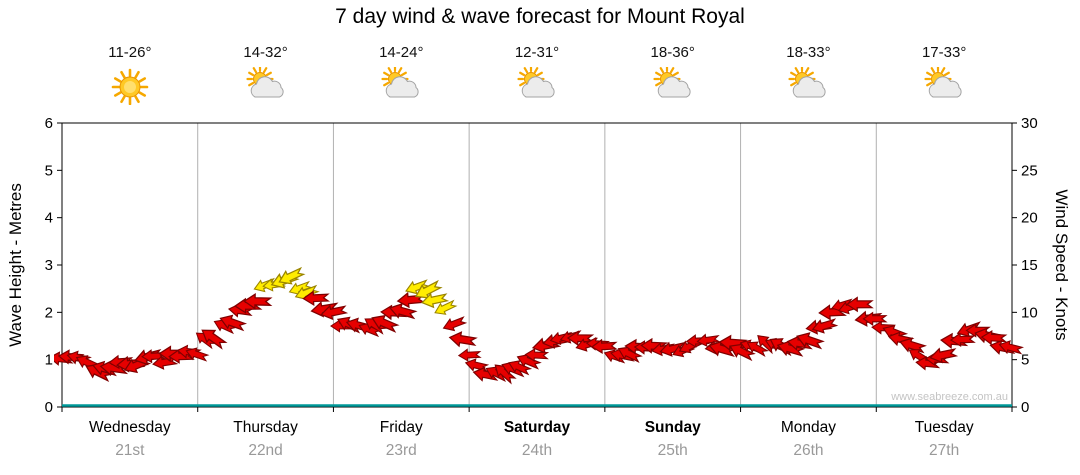 Image resolution: width=1080 pixels, height=475 pixels. Describe the element at coordinates (49, 123) in the screenshot. I see `left-tick-label: 6` at that location.